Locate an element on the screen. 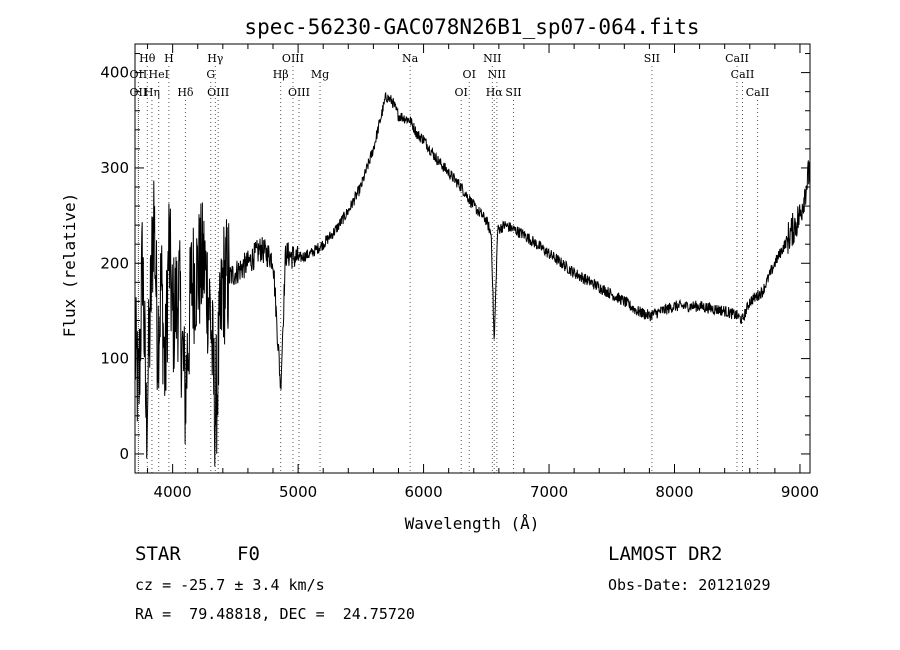  spectral-line-label-6: SII is located at coordinates (652, 58).